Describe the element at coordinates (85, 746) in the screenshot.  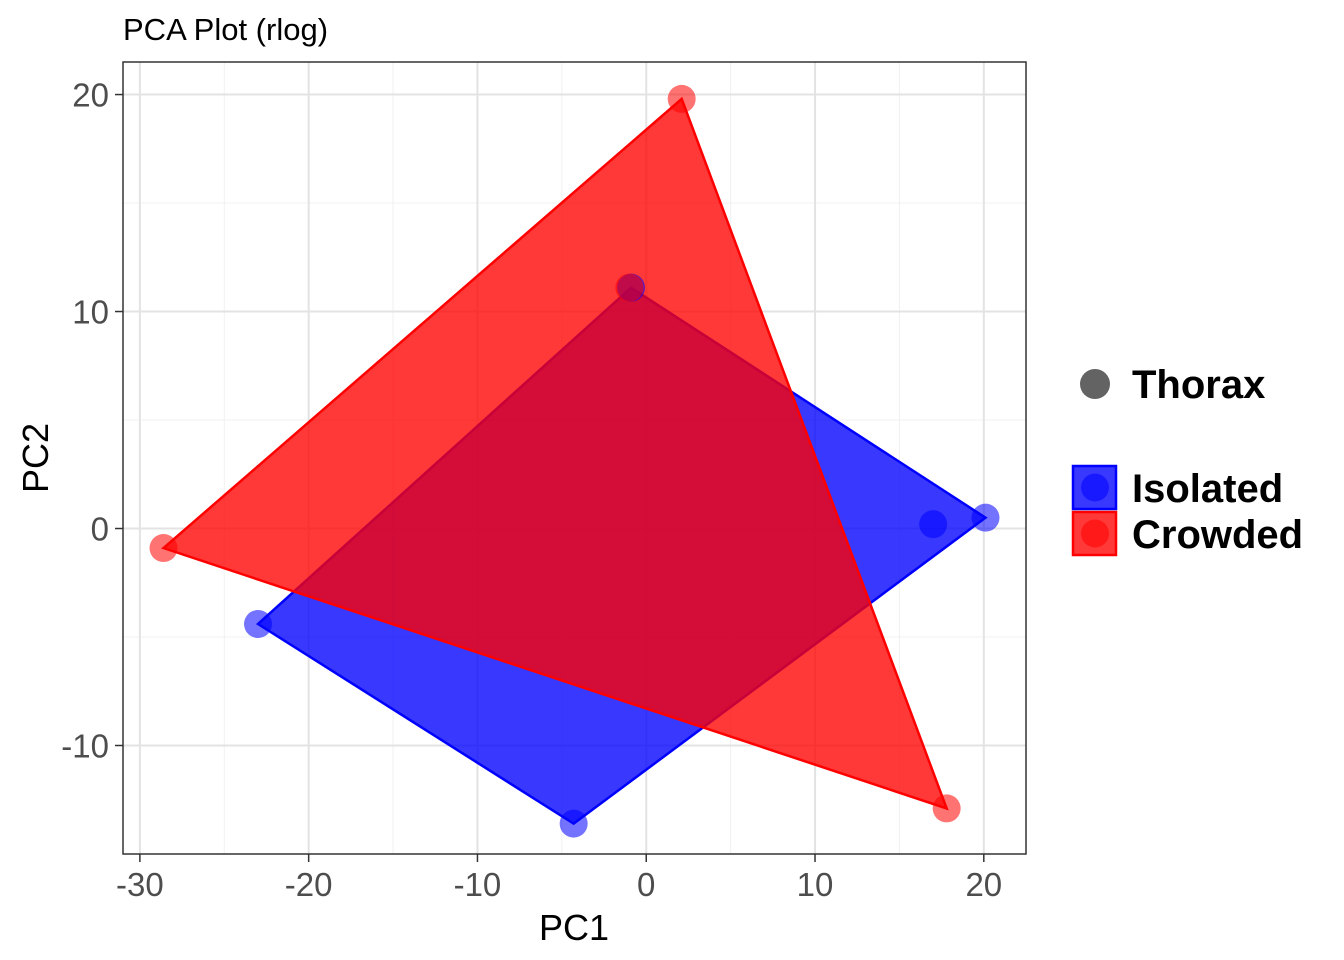
I see `y-tick-label: -10` at that location.